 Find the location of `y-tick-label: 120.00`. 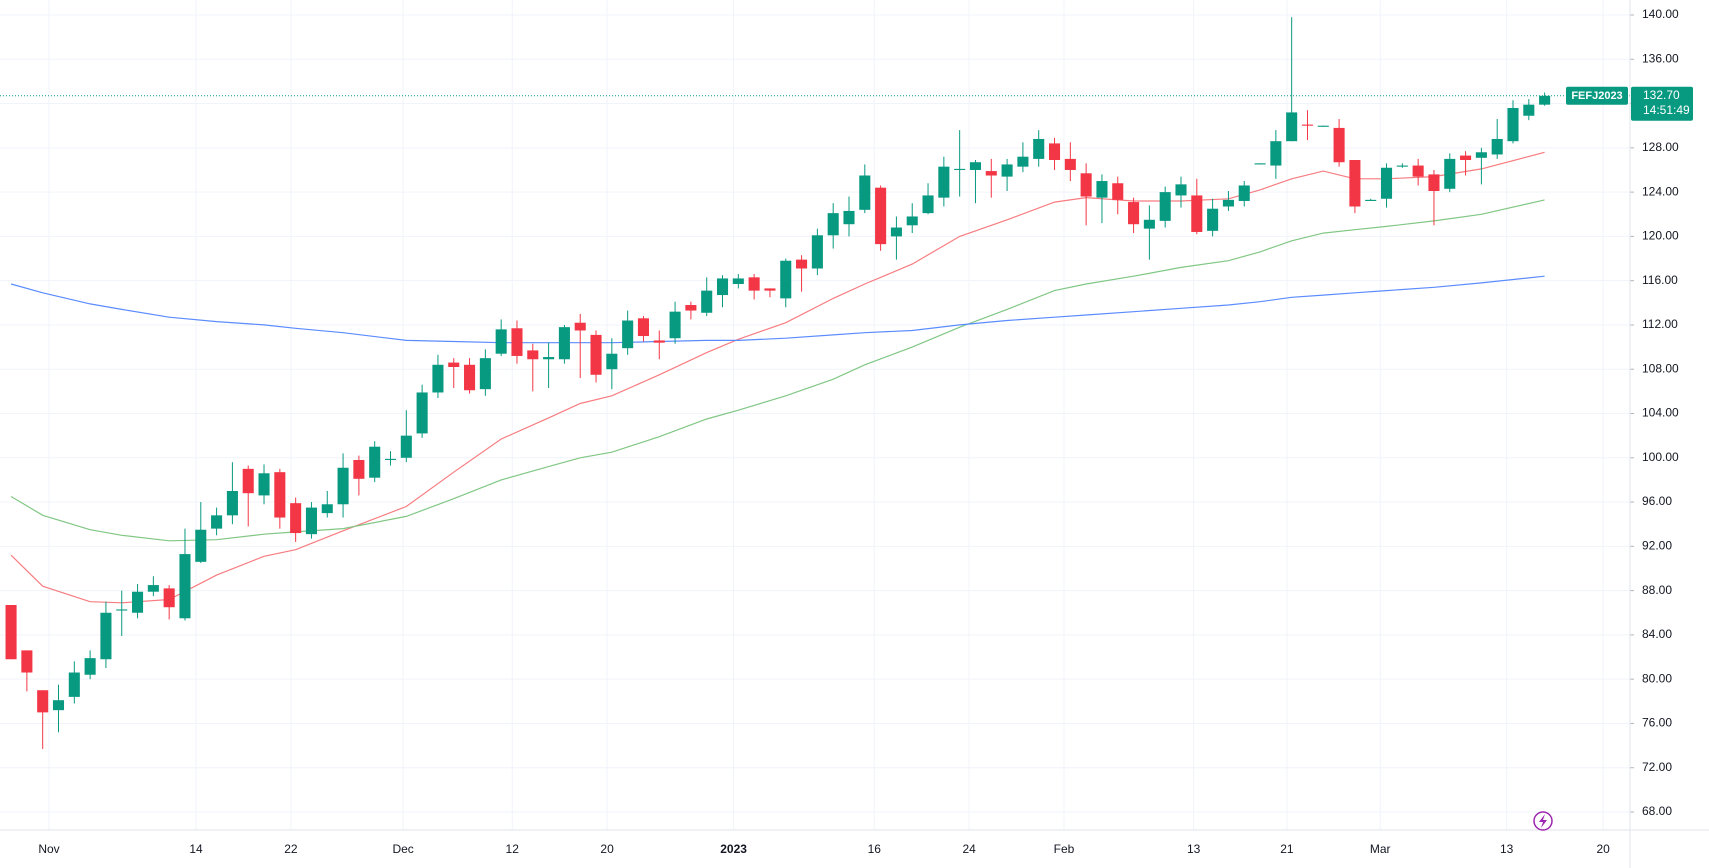

y-tick-label: 120.00 is located at coordinates (1660, 236).